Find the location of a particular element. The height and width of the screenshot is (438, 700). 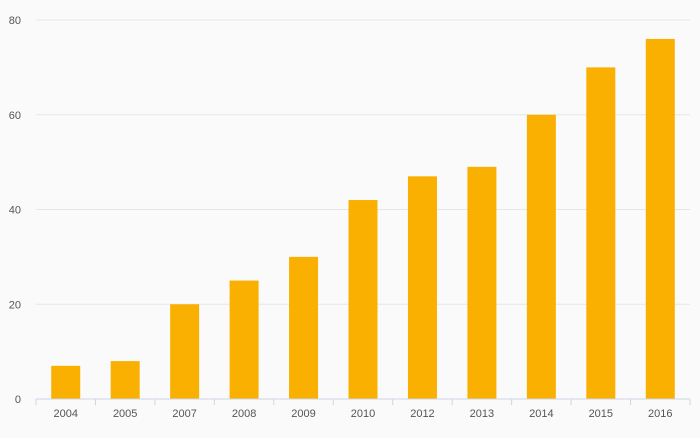

x-tick-label: 2005 is located at coordinates (125, 414).